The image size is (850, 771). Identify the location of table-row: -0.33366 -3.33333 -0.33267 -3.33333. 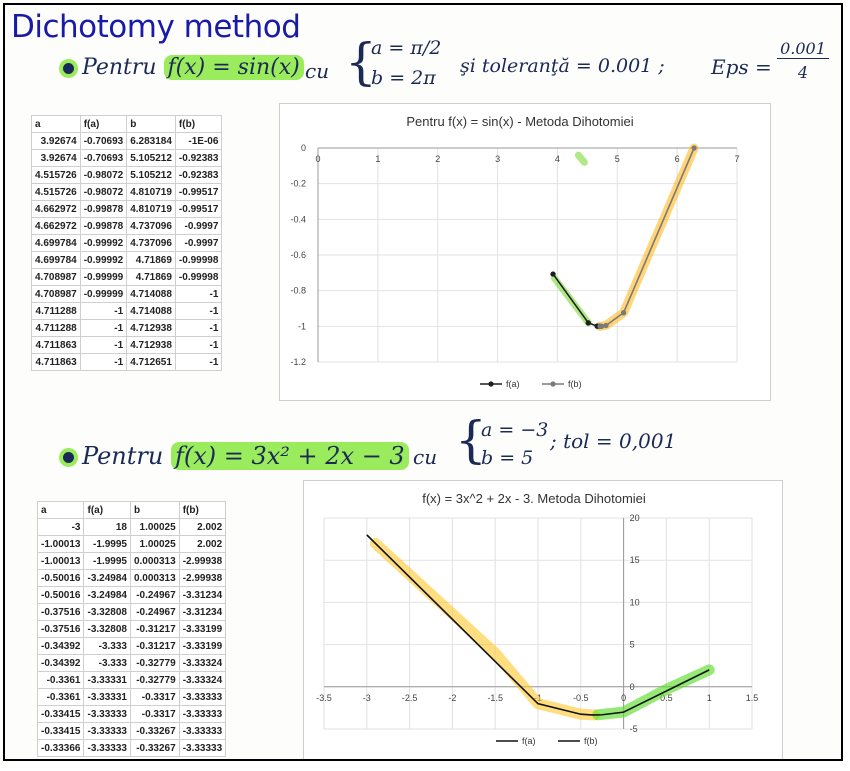
(131, 748).